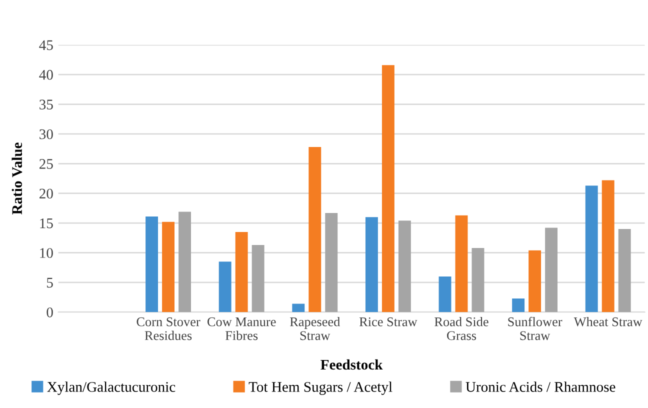 Image resolution: width=648 pixels, height=408 pixels. I want to click on y-tick-label: 45, so click(46, 45).